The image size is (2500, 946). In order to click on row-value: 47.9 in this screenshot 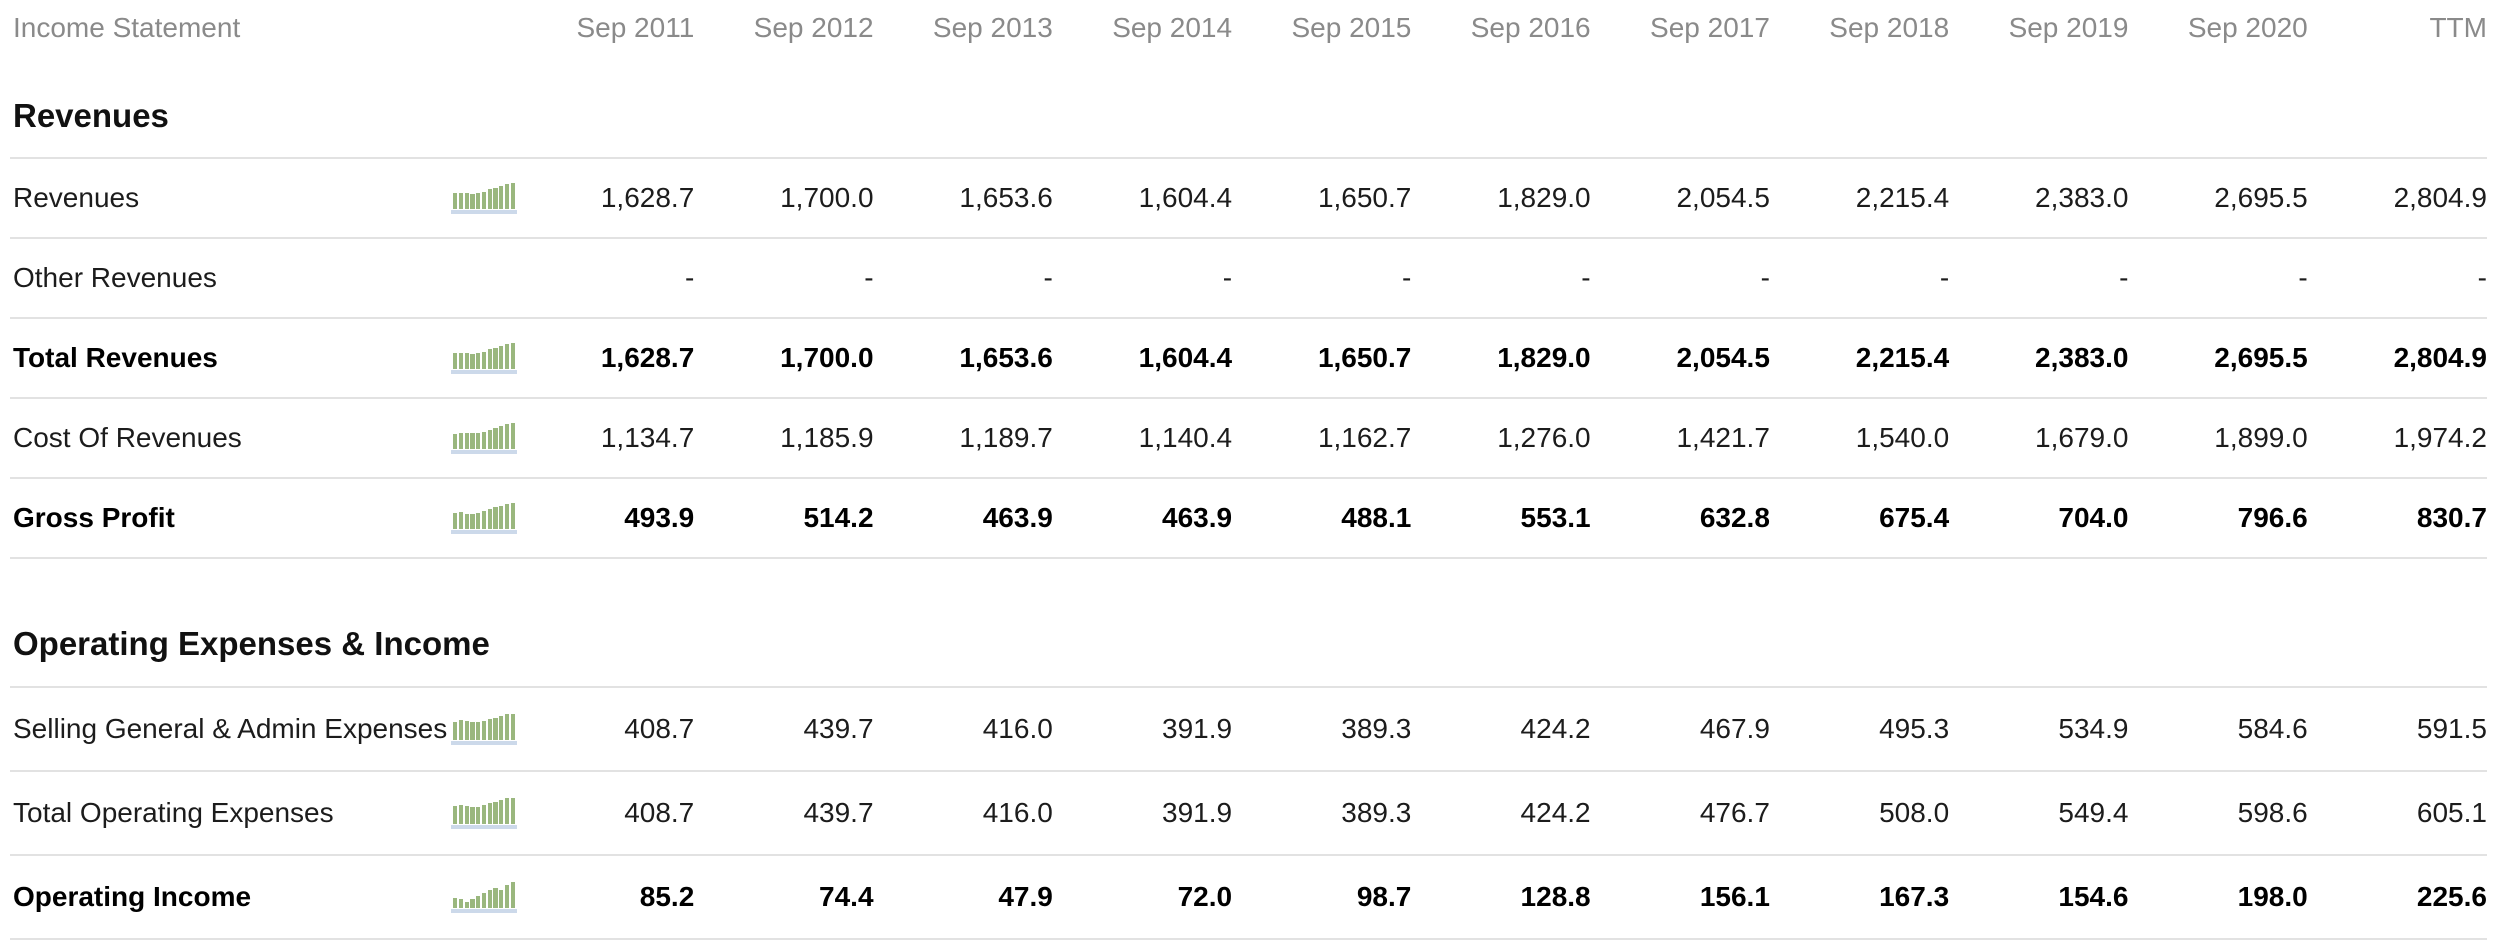, I will do `click(1025, 896)`.